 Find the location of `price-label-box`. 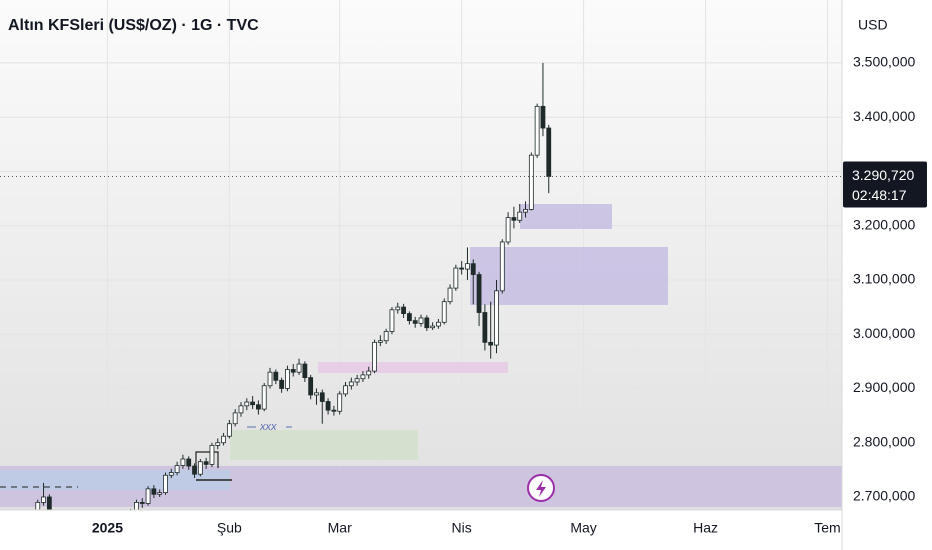

price-label-box is located at coordinates (885, 184).